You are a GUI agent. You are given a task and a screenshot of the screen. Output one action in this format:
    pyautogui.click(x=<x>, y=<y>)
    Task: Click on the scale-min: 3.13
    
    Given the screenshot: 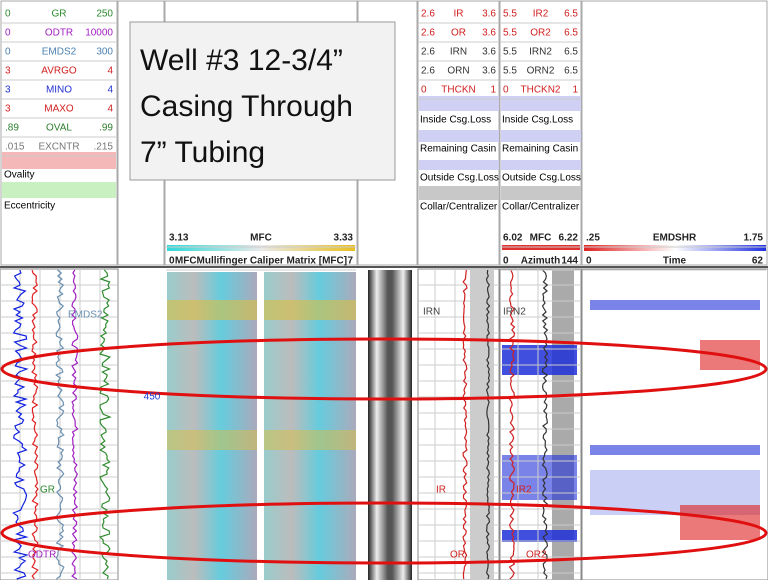 What is the action you would take?
    pyautogui.click(x=179, y=238)
    